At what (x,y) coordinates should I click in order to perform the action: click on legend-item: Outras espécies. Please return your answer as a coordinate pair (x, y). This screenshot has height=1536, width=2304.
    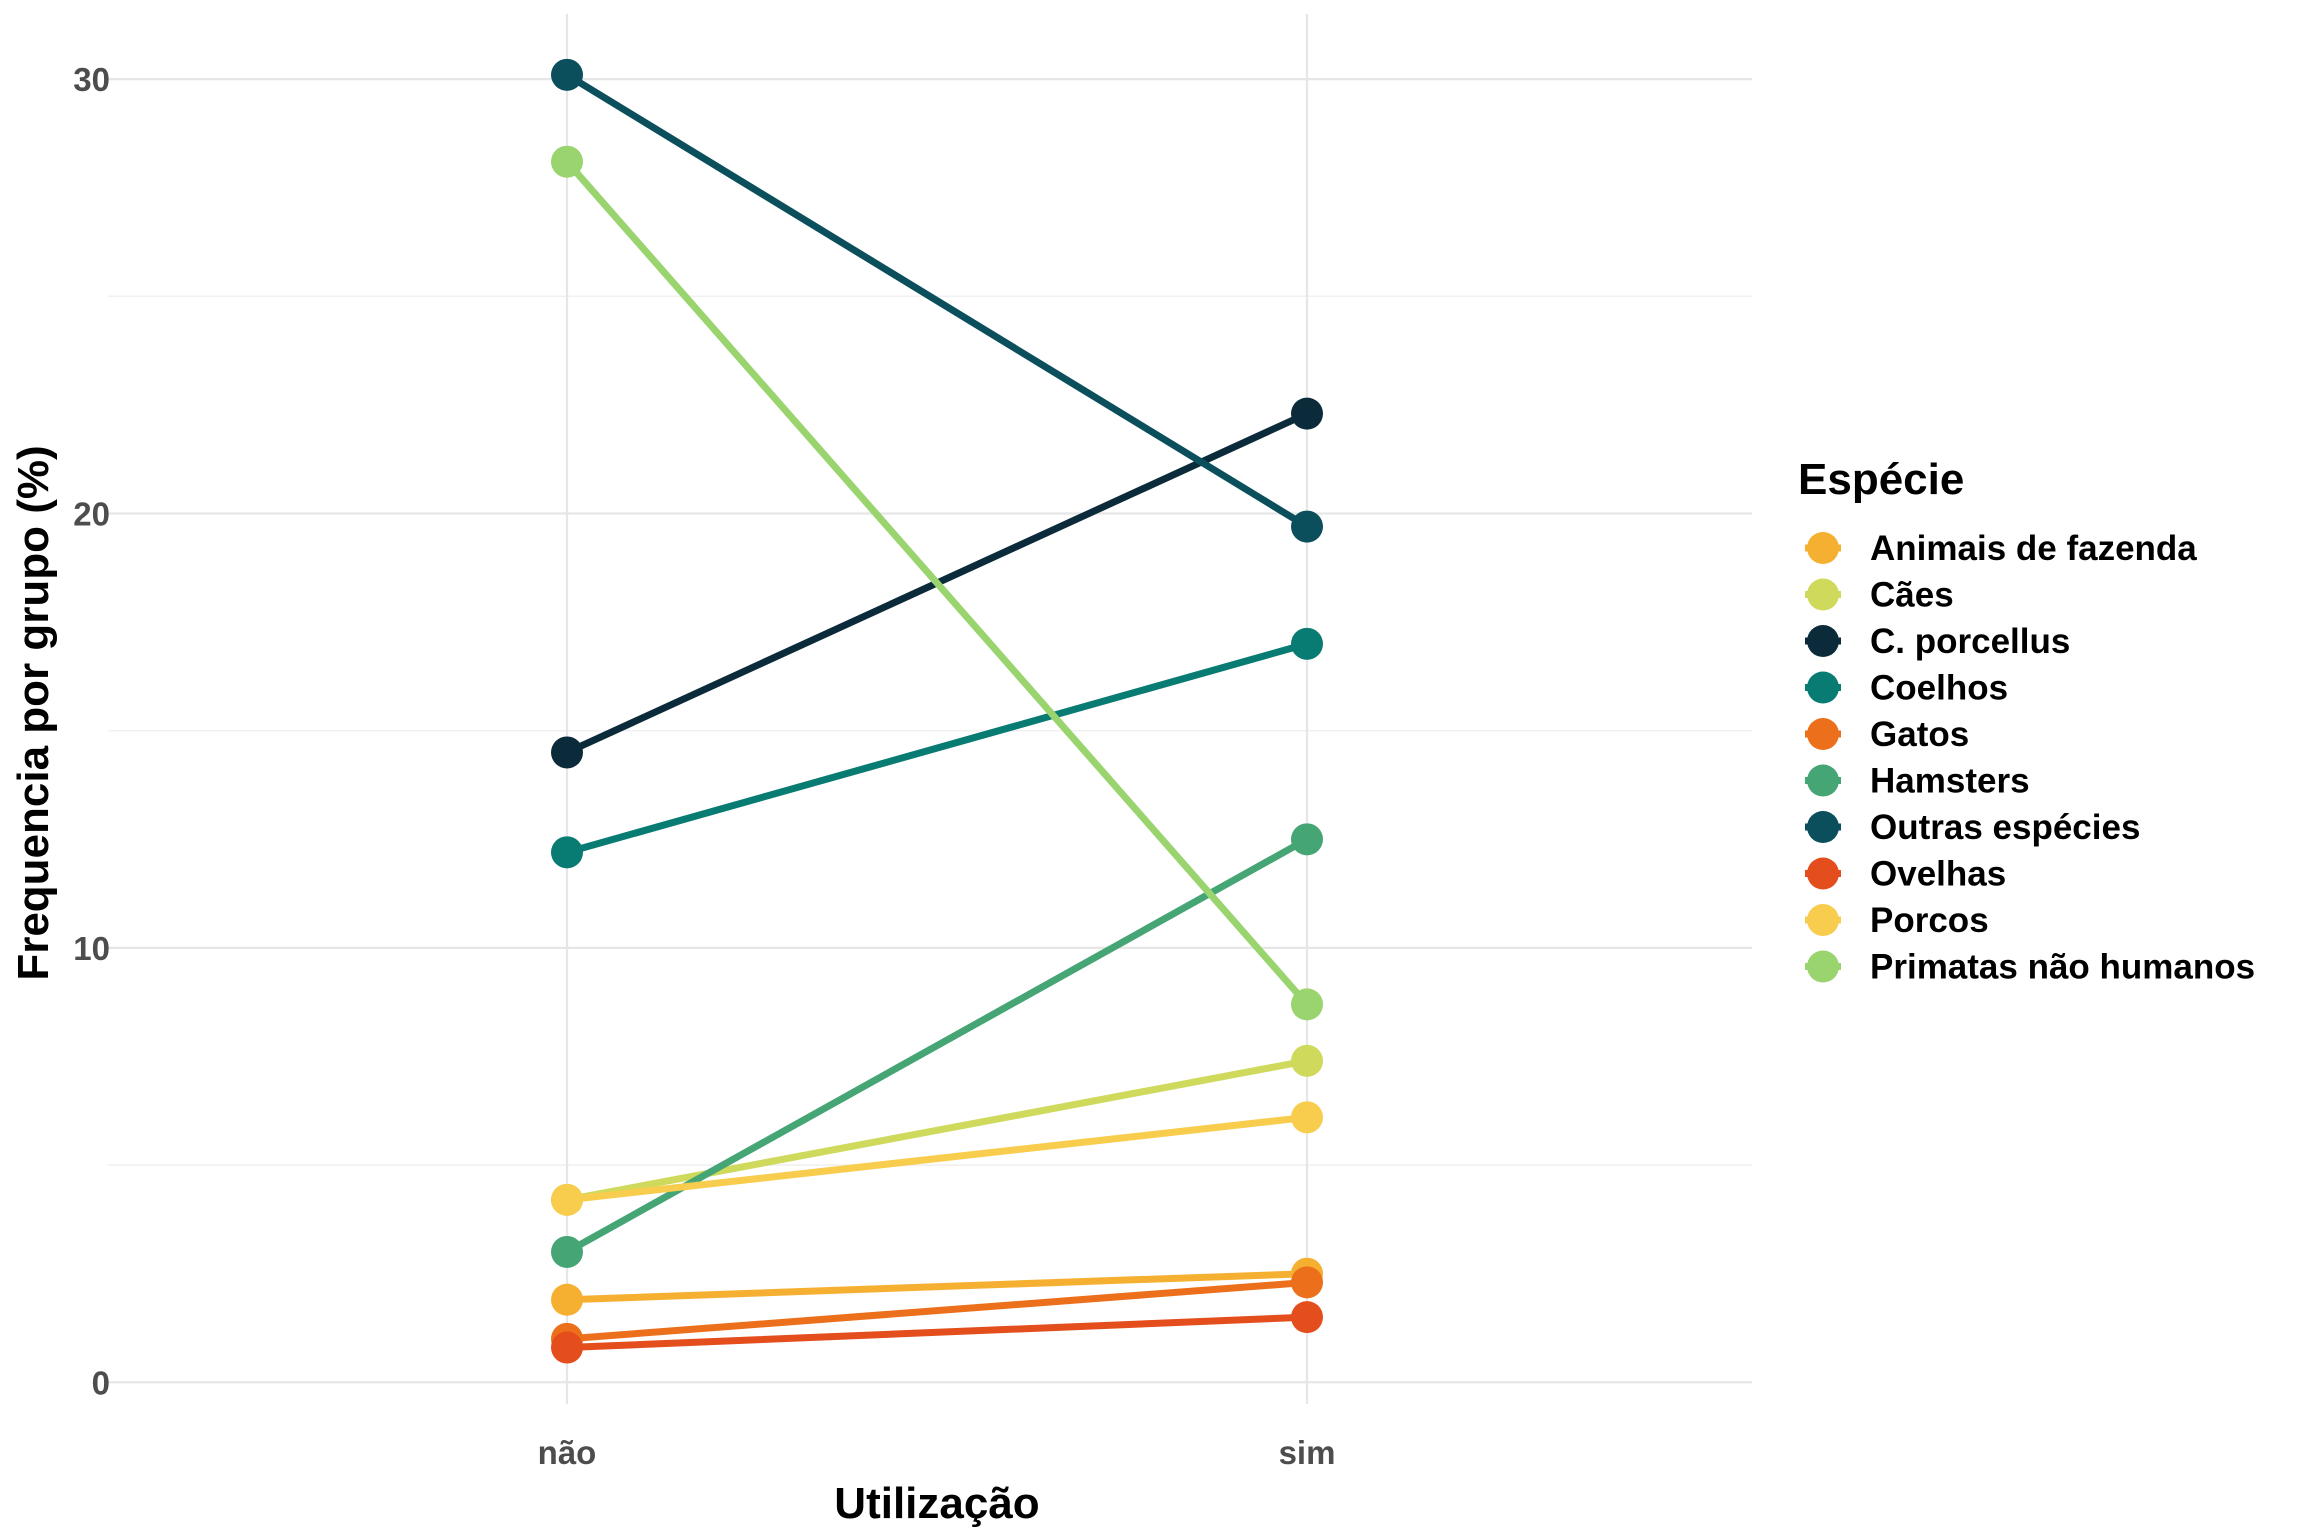
    Looking at the image, I should click on (1972, 827).